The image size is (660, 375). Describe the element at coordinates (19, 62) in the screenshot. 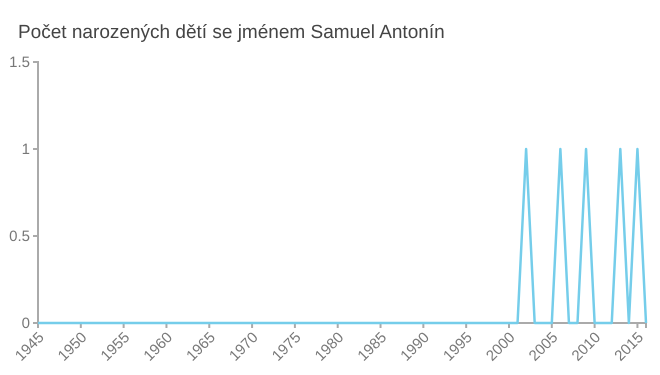

I see `y-tick-label: 1.5` at that location.